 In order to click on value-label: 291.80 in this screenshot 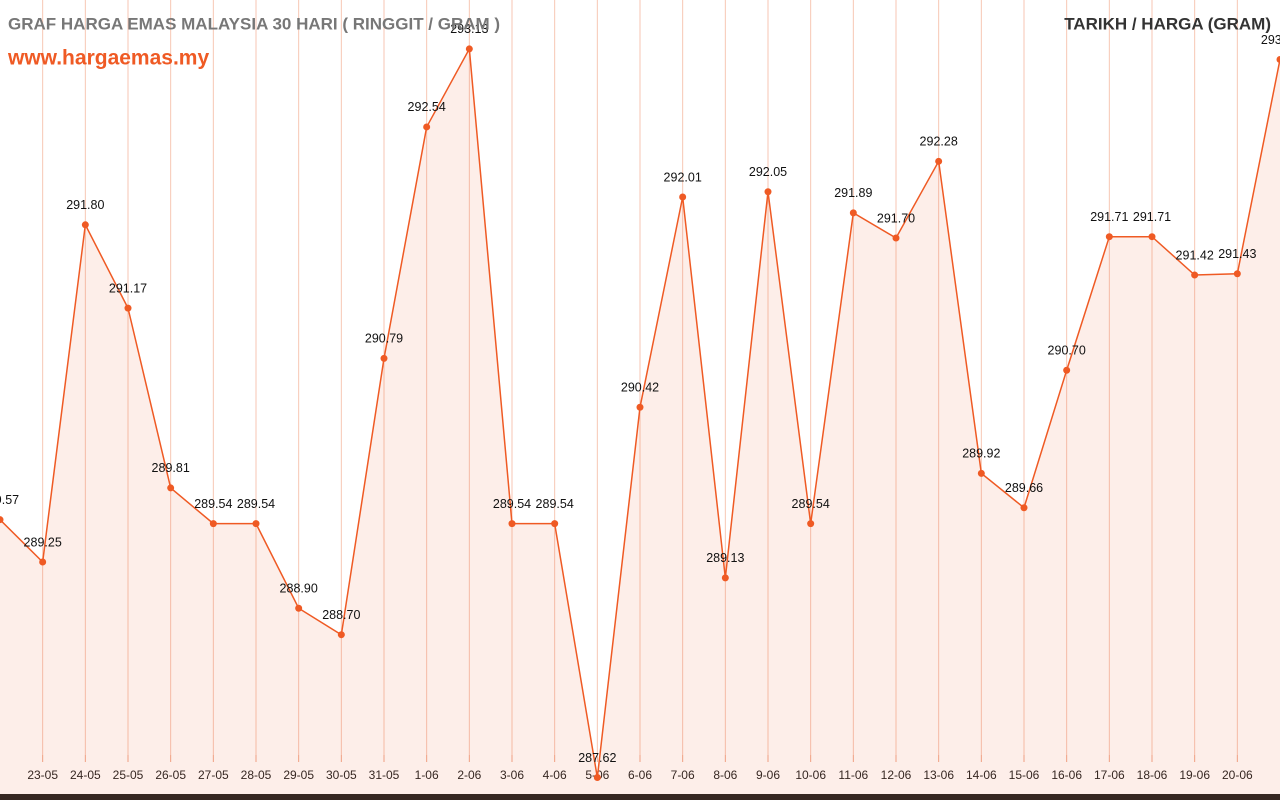, I will do `click(85, 205)`.